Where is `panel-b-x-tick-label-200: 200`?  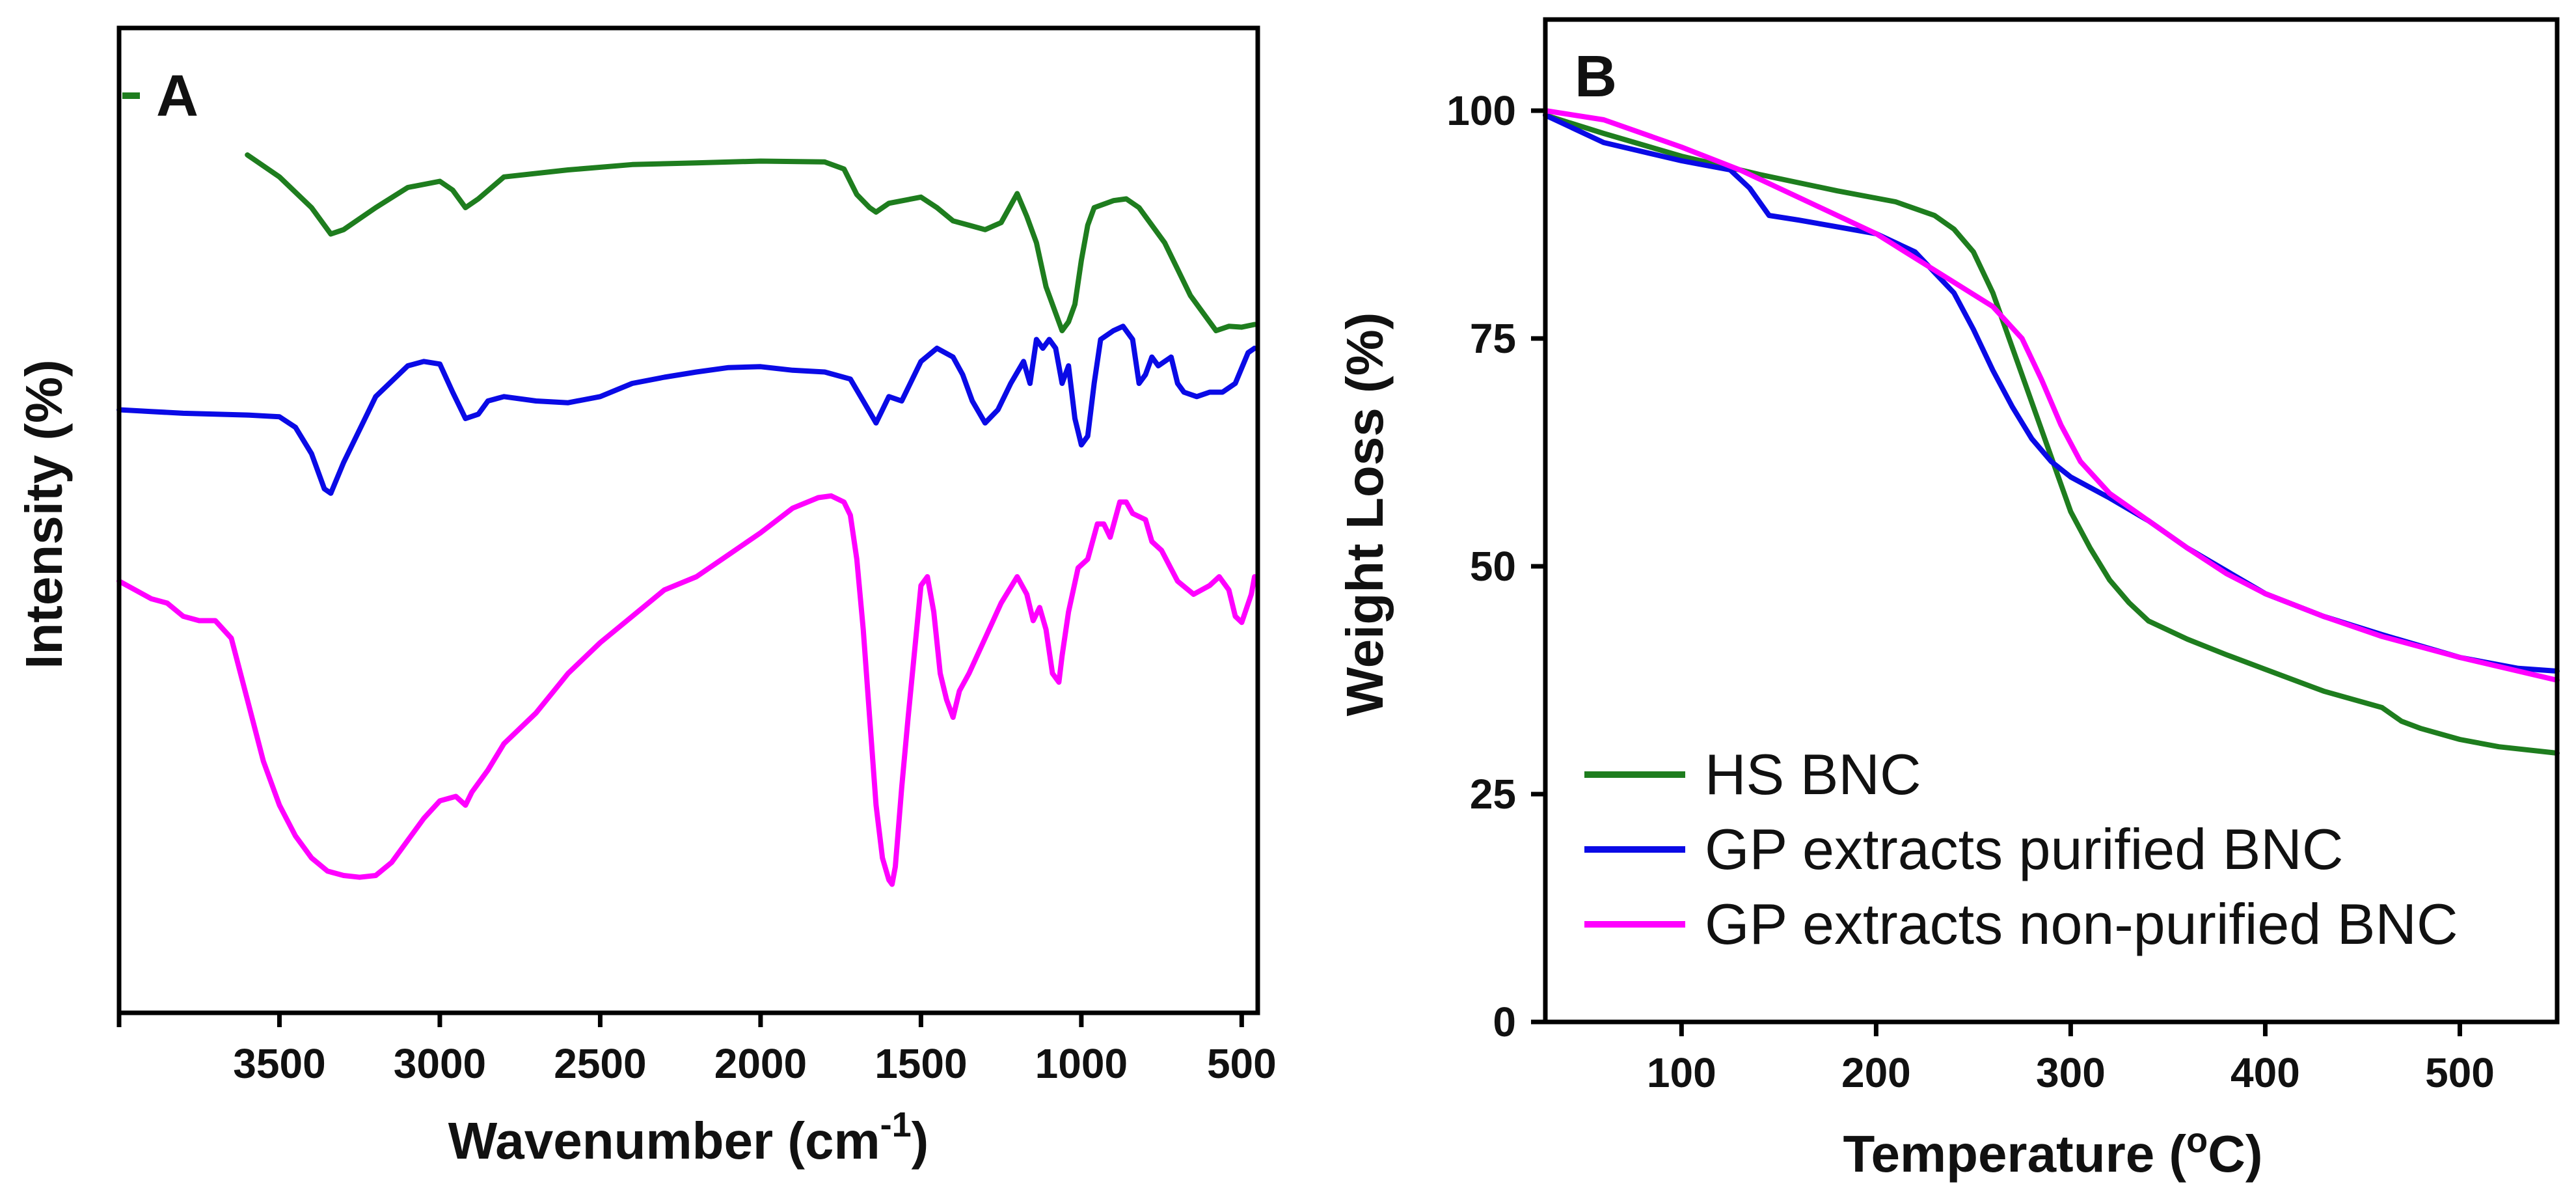 panel-b-x-tick-label-200: 200 is located at coordinates (1876, 1072).